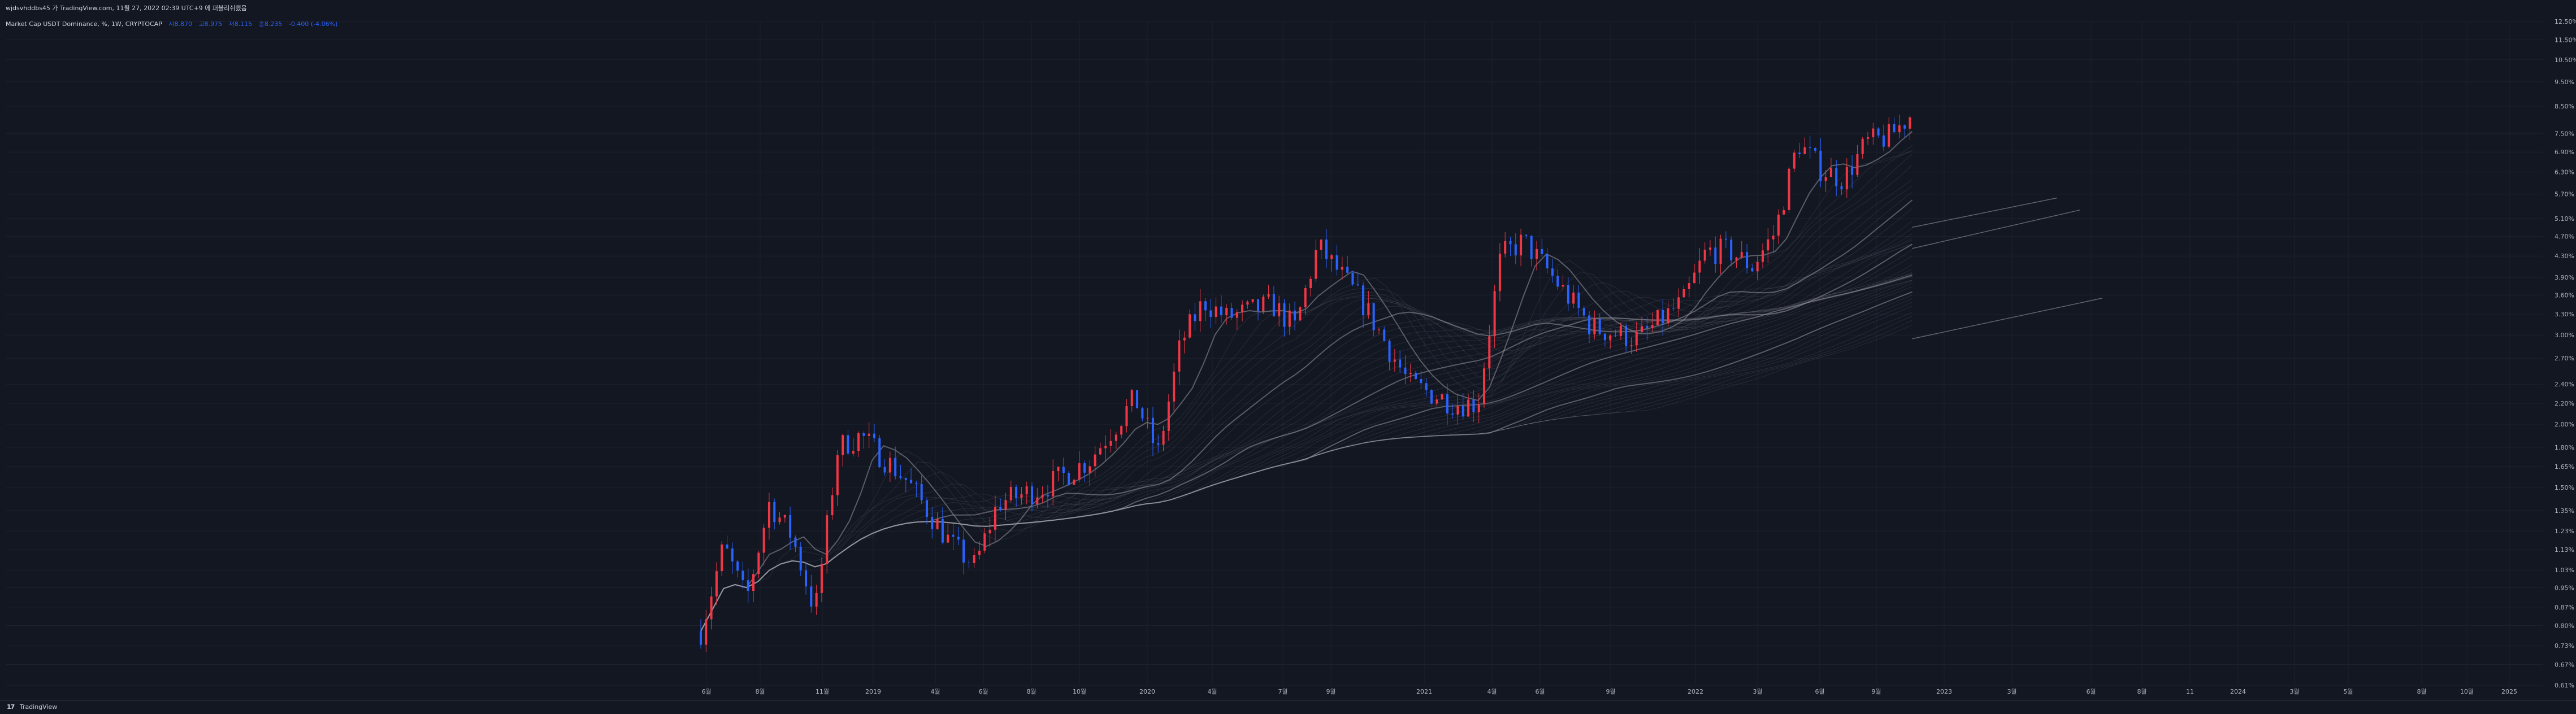  Describe the element at coordinates (2467, 691) in the screenshot. I see `x-tick-label: 10월` at that location.